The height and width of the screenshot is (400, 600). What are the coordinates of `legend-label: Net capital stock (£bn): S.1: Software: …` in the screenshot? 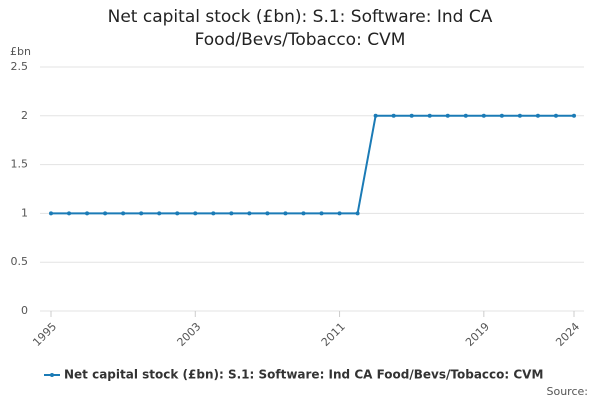 It's located at (303, 375).